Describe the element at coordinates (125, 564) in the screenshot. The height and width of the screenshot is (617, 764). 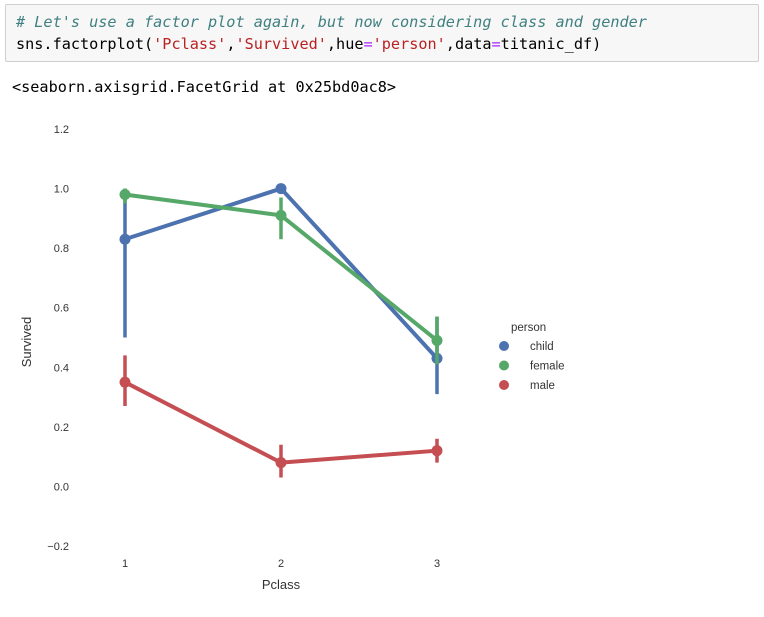
I see `x-tick-label: 1` at that location.